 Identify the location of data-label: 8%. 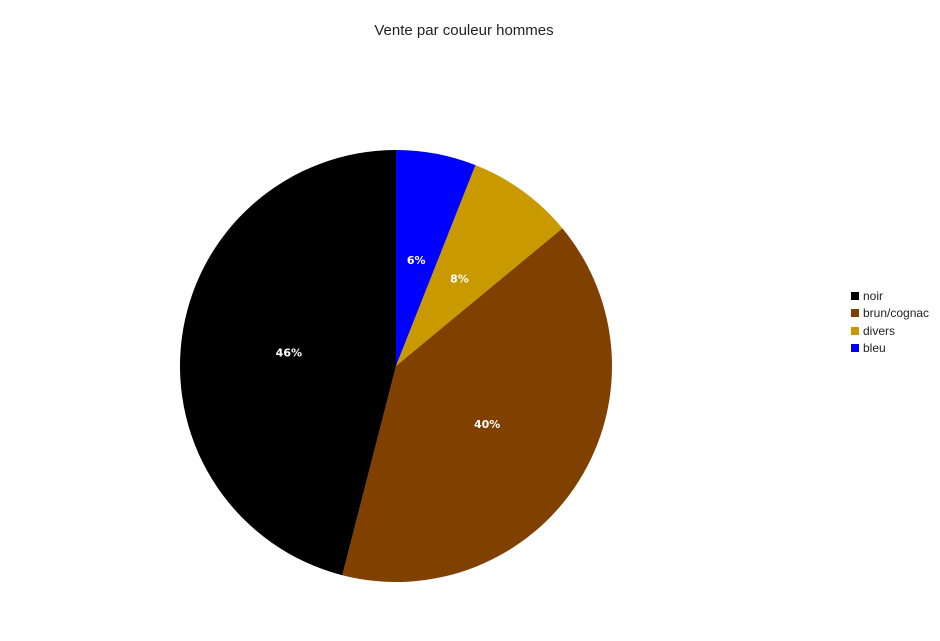
(459, 279).